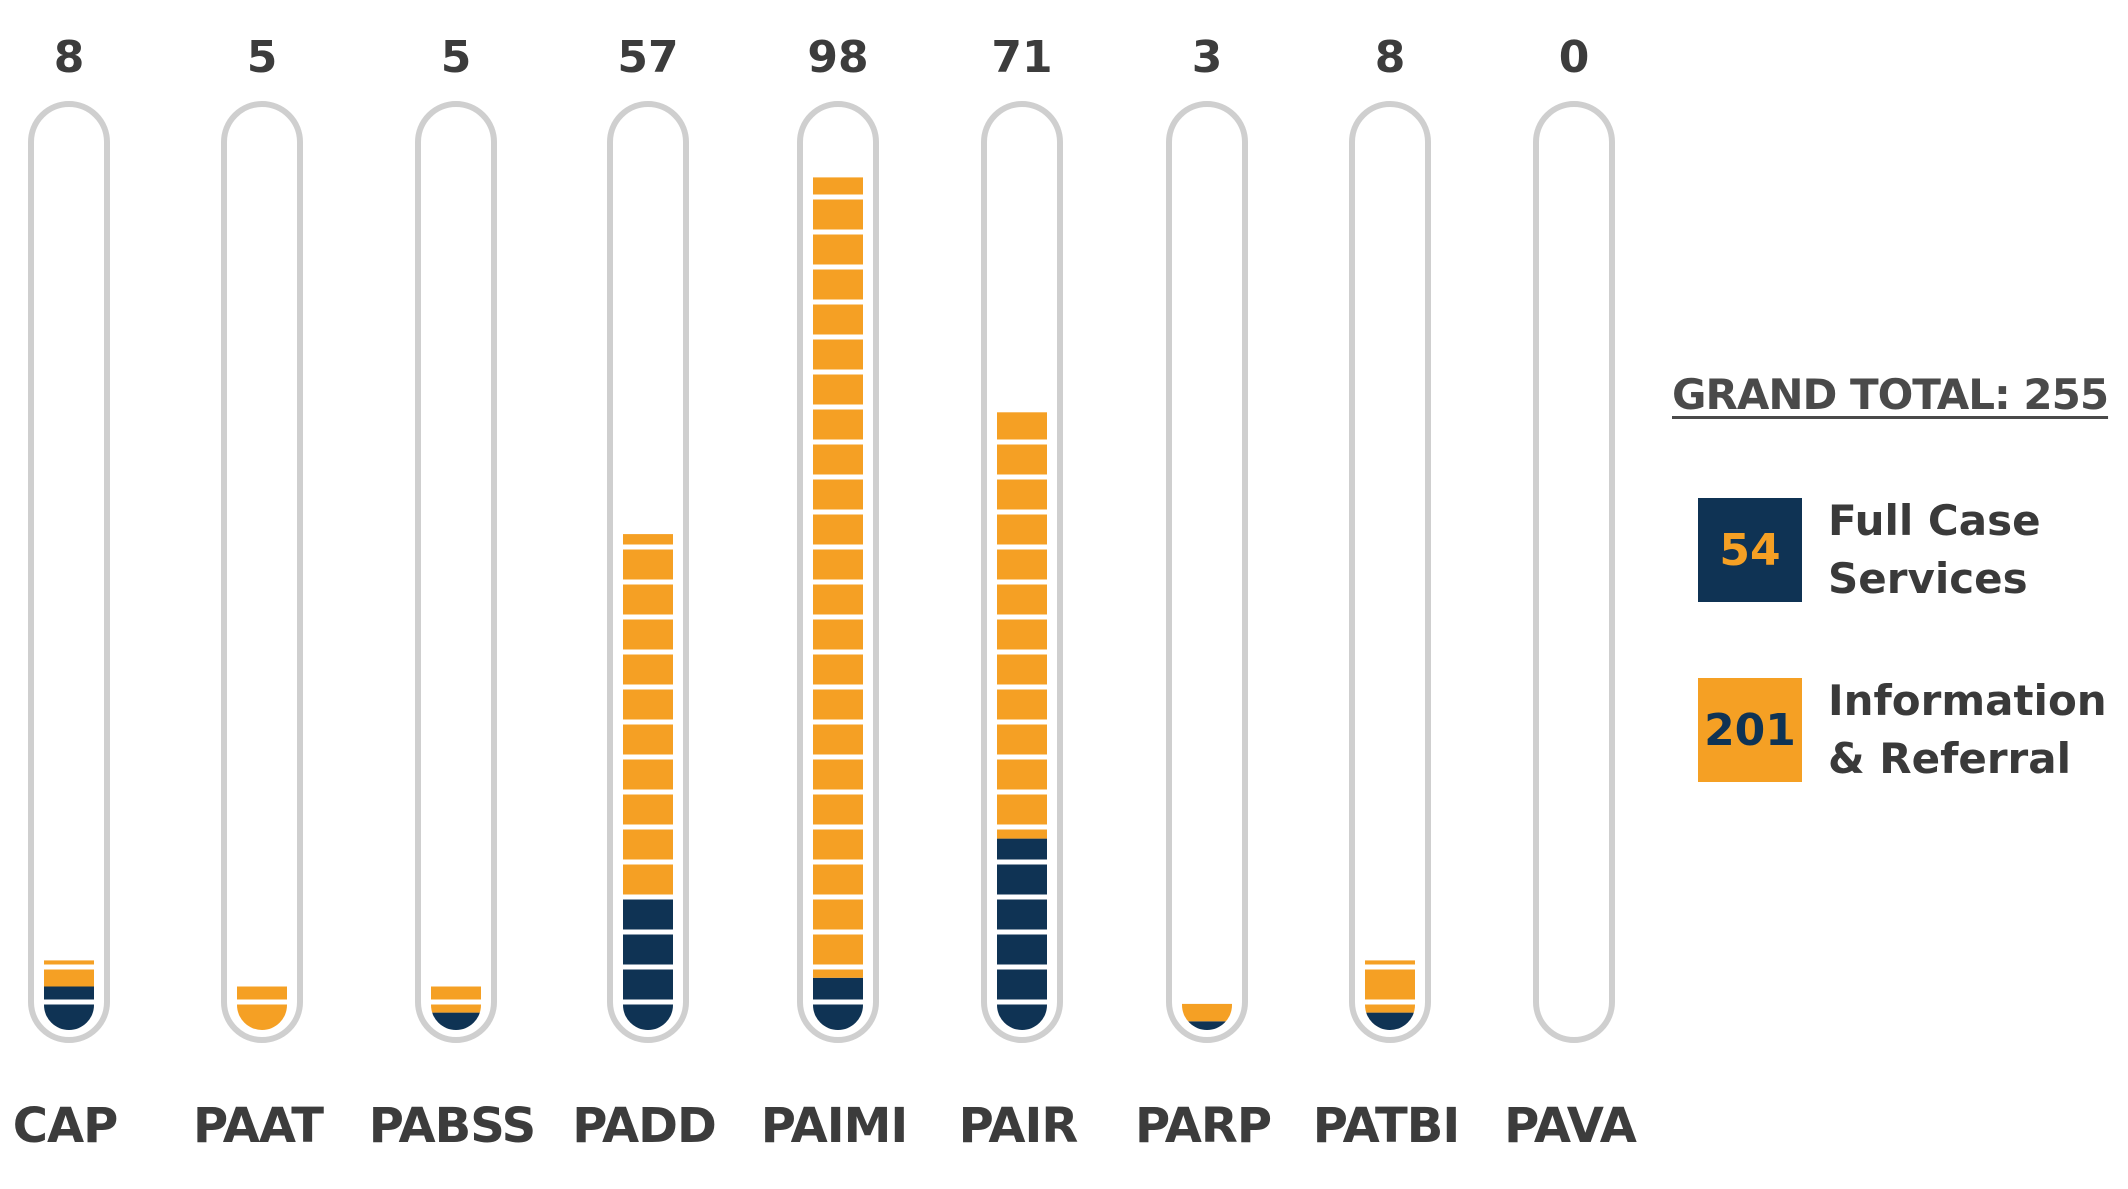 The width and height of the screenshot is (2128, 1189). Describe the element at coordinates (456, 572) in the screenshot. I see `tube-pabss` at that location.